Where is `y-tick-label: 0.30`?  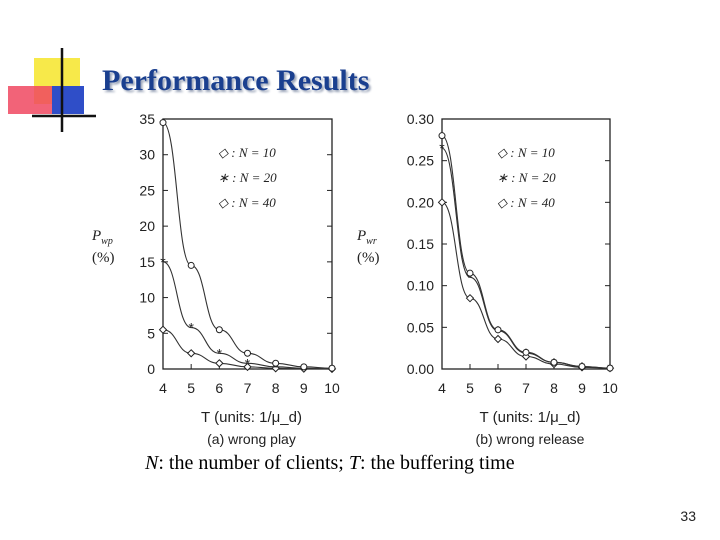 y-tick-label: 0.30 is located at coordinates (420, 119).